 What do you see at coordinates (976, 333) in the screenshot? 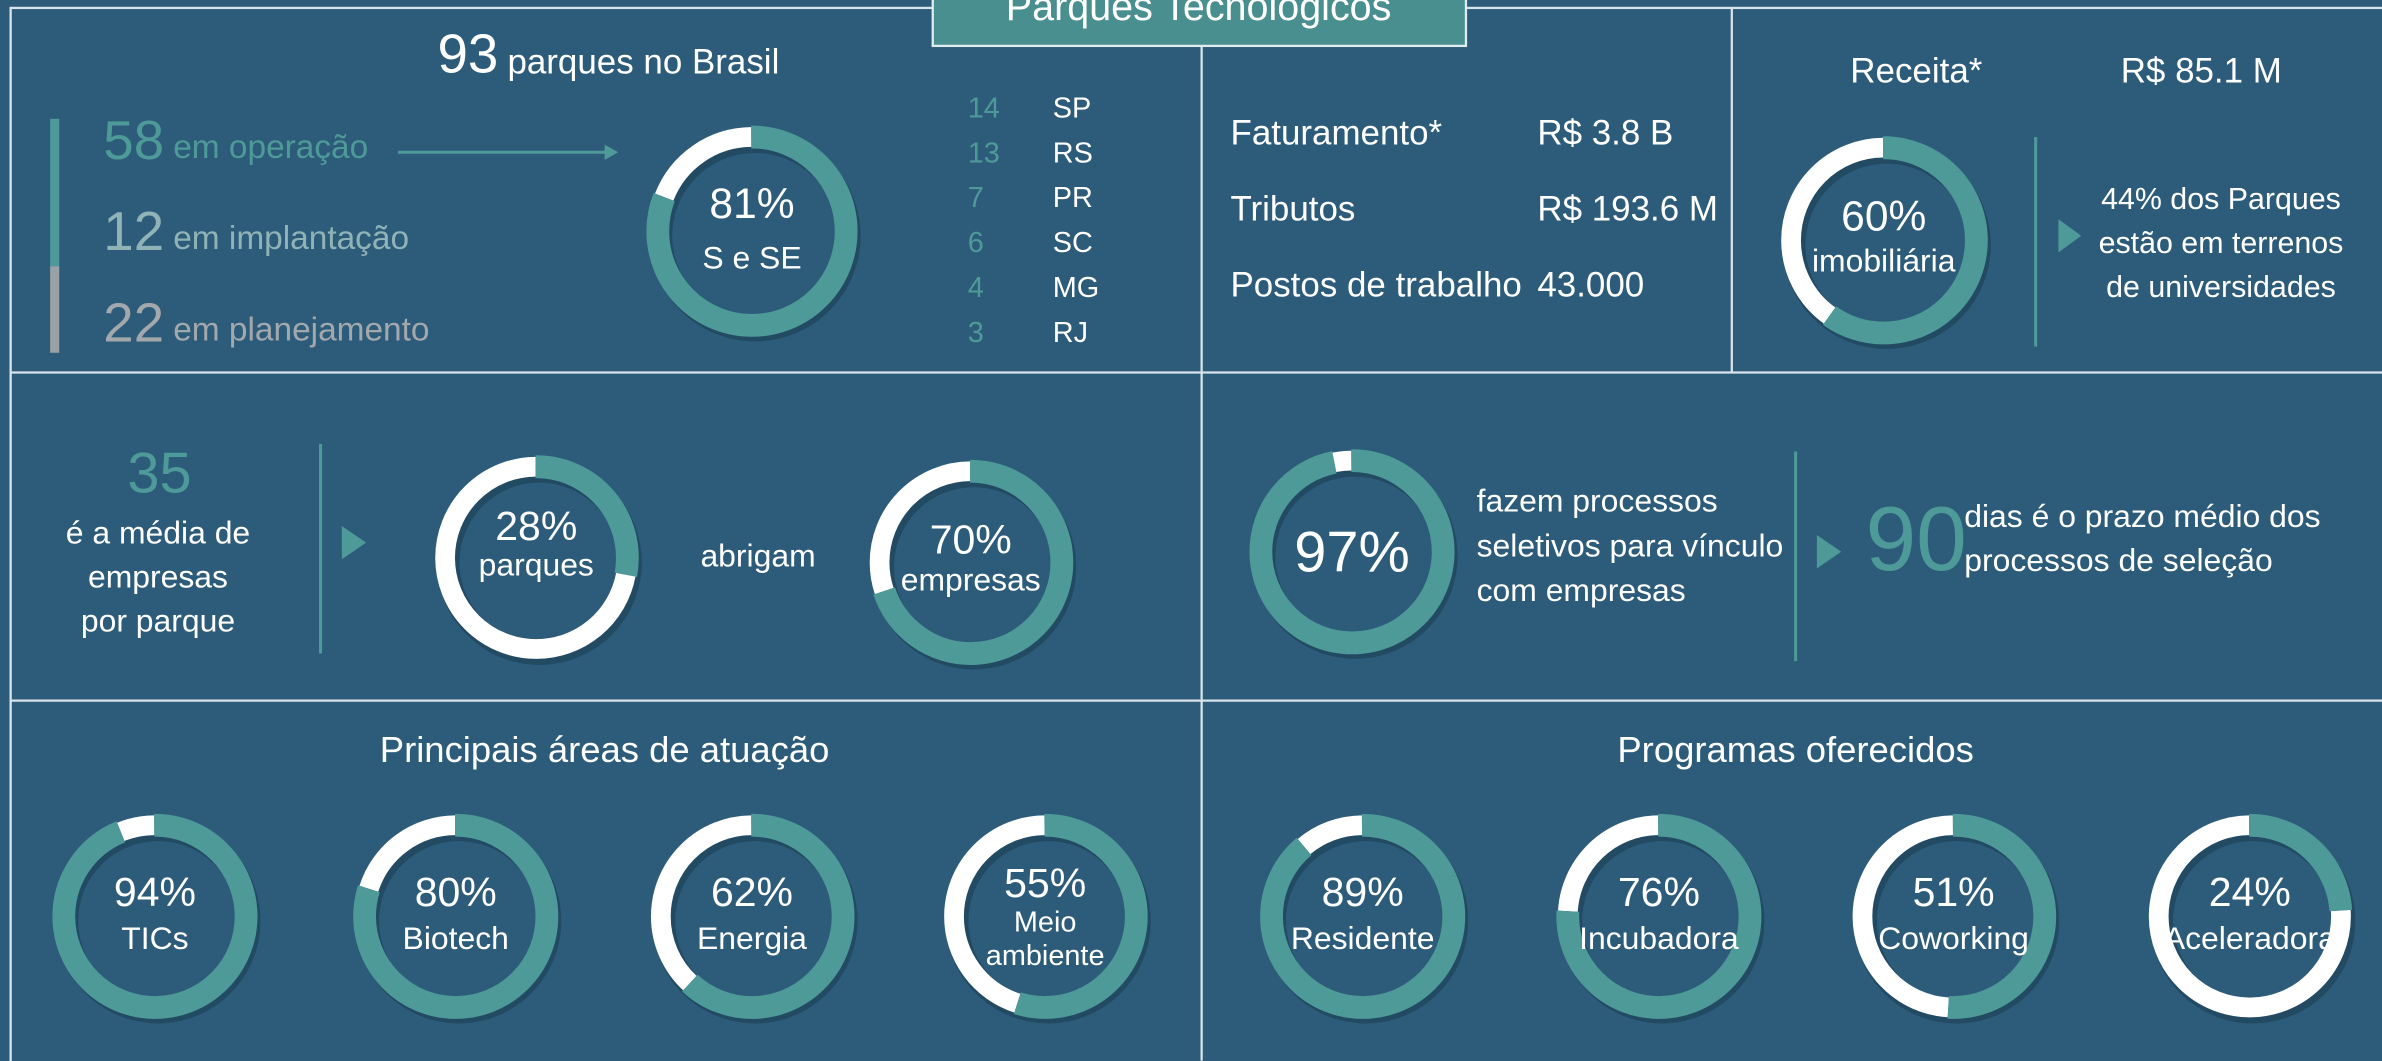
I see `state-count: 3` at bounding box center [976, 333].